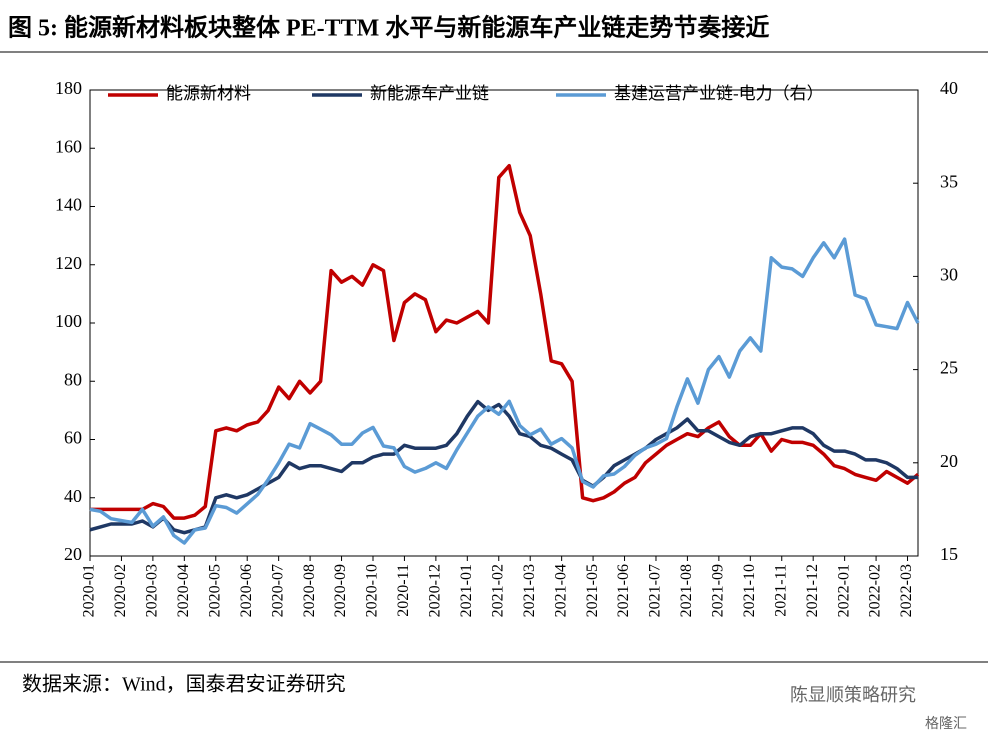  What do you see at coordinates (906, 590) in the screenshot?
I see `x-tick-label: 2022-03` at bounding box center [906, 590].